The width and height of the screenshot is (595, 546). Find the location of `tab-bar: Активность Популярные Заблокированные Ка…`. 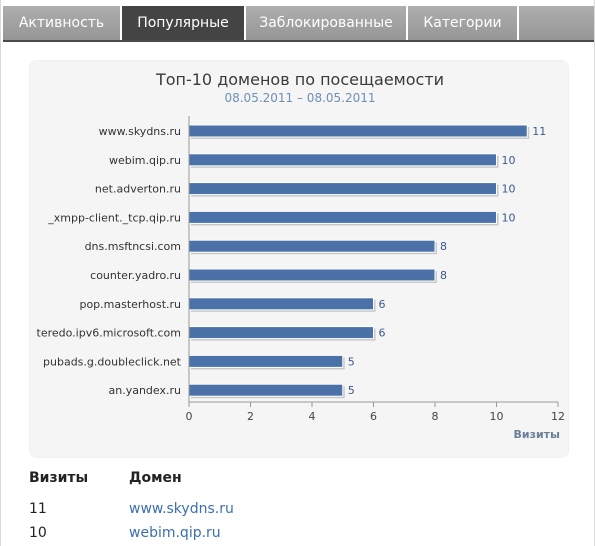

tab-bar: Активность Популярные Заблокированные Ка… is located at coordinates (298, 22).